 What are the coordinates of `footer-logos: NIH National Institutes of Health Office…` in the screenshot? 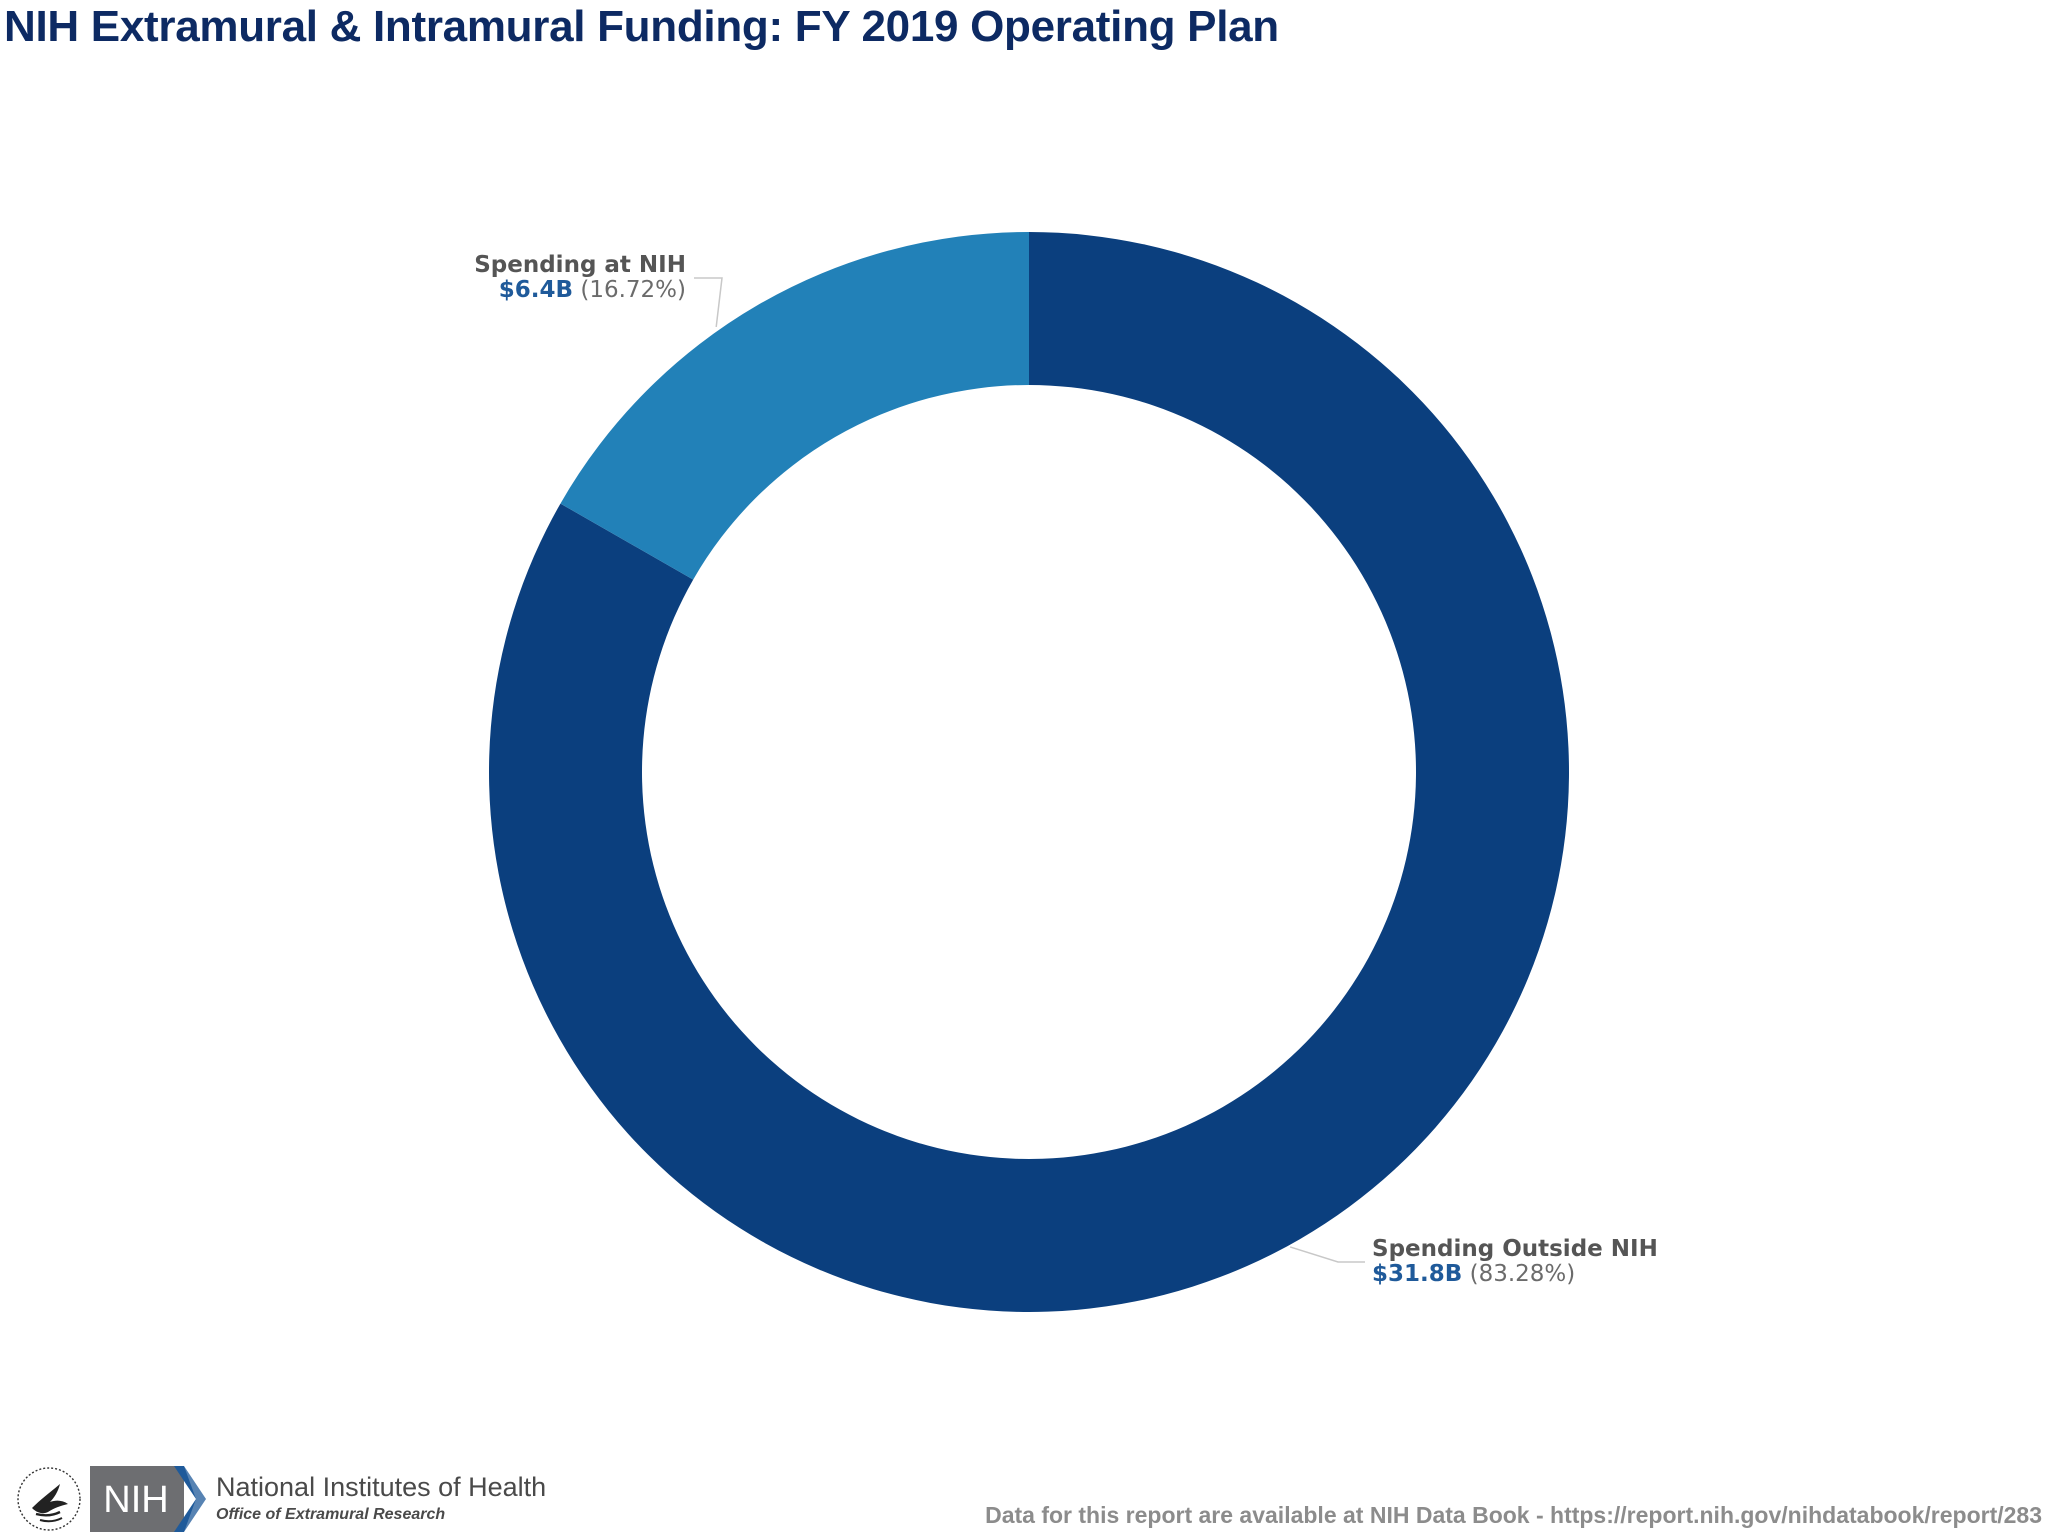 It's located at (278, 1497).